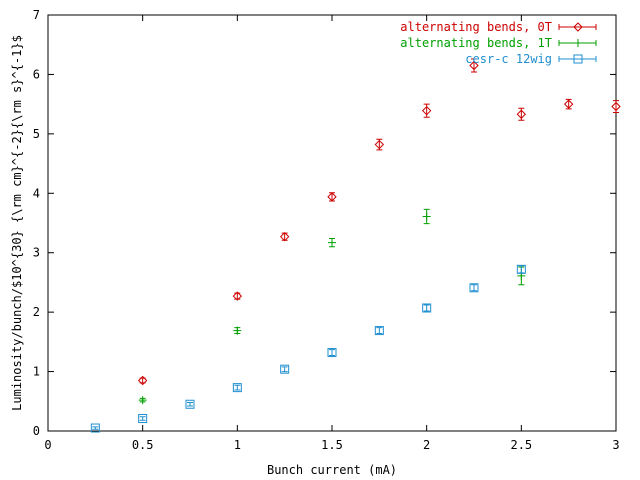 This screenshot has height=480, width=640. I want to click on y-tick-label: 6, so click(36, 74).